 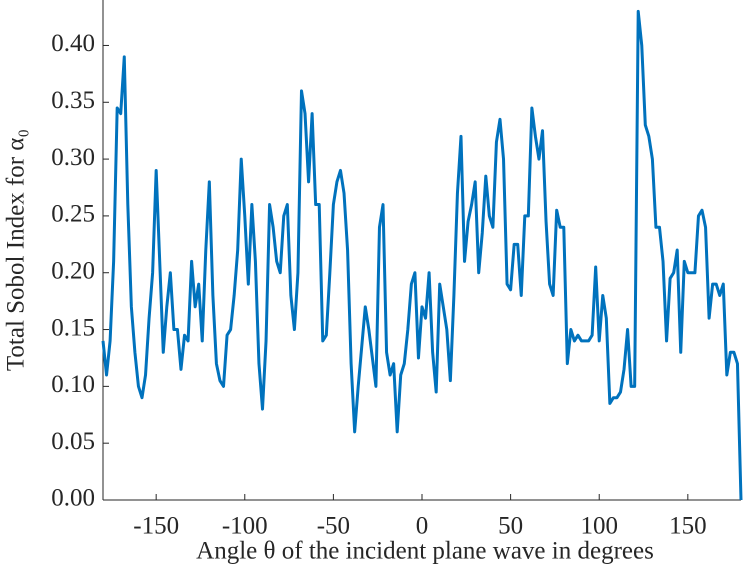 What do you see at coordinates (73, 327) in the screenshot?
I see `y-tick-label: 0.15` at bounding box center [73, 327].